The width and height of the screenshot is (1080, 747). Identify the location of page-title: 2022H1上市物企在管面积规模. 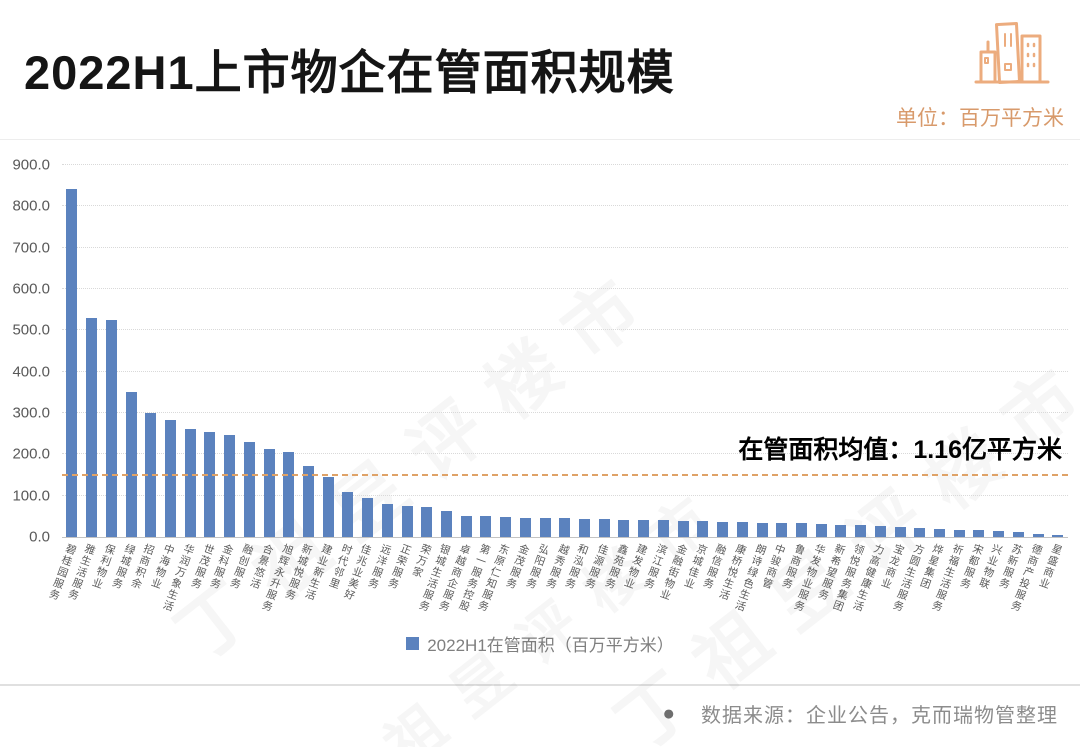
(349, 72).